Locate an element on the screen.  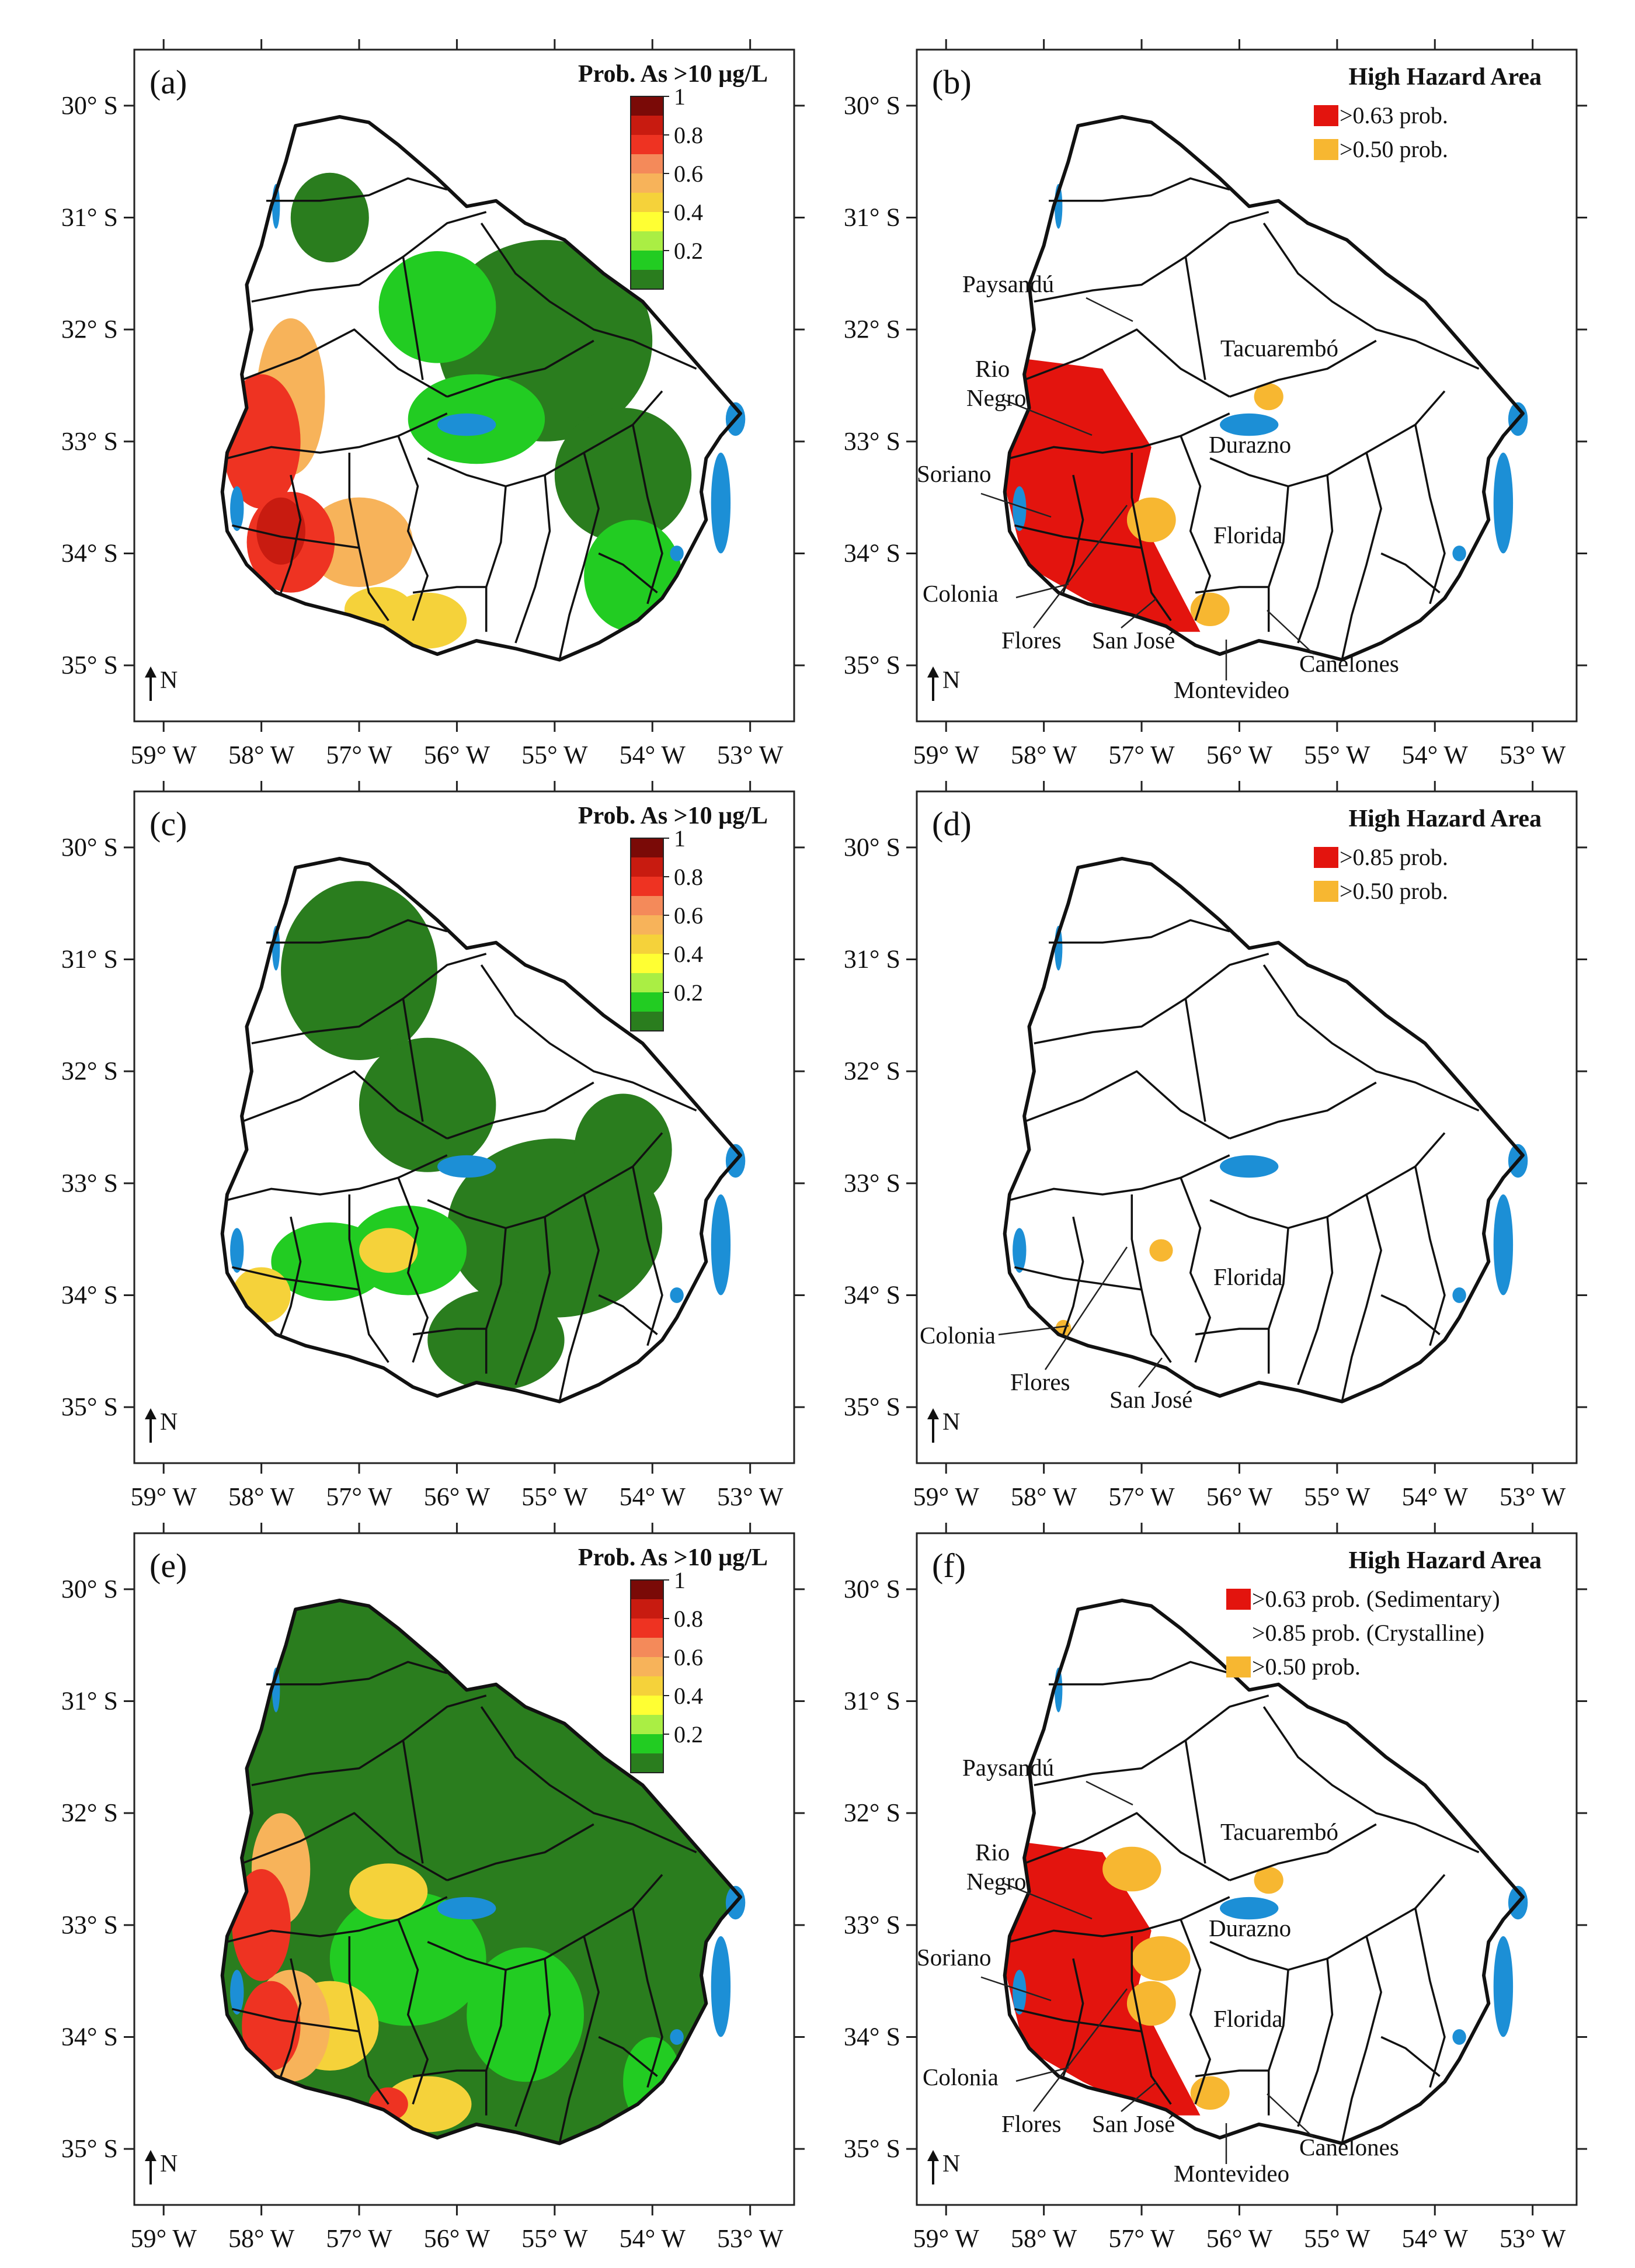
legend-title: High Hazard Area is located at coordinates (1445, 77).